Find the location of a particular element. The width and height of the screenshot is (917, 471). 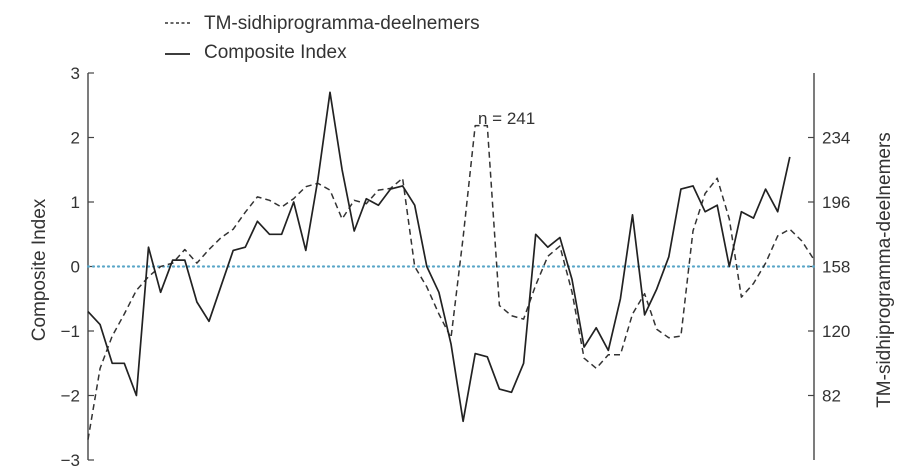

left-tick-label: 2 is located at coordinates (75, 138).